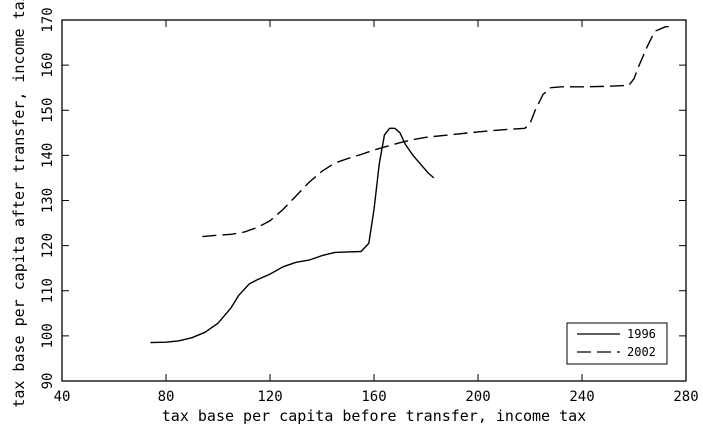 Image resolution: width=703 pixels, height=427 pixels. Describe the element at coordinates (373, 397) in the screenshot. I see `x-tick-label: 160` at that location.